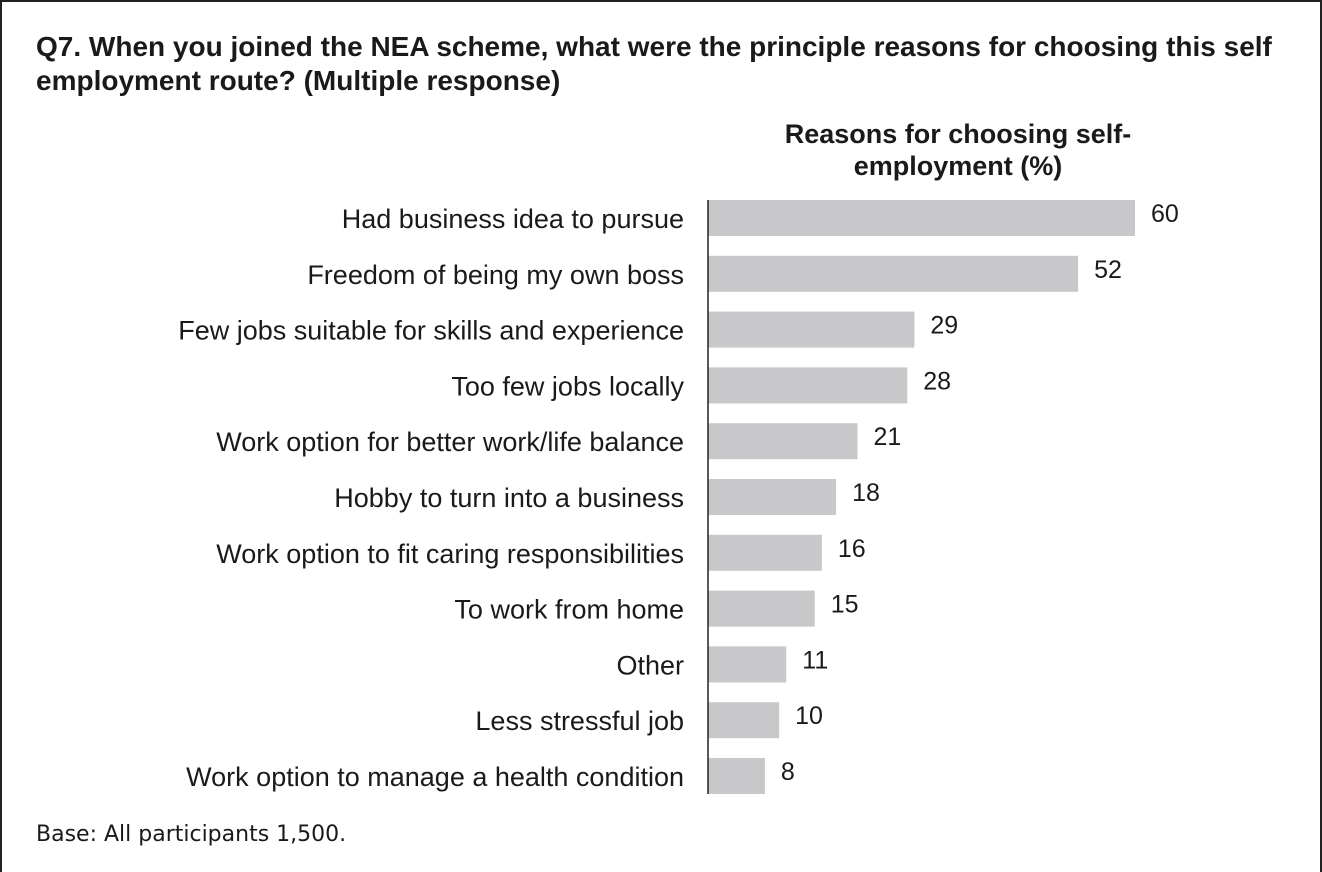 The image size is (1322, 872). I want to click on value-label: 60, so click(1165, 214).